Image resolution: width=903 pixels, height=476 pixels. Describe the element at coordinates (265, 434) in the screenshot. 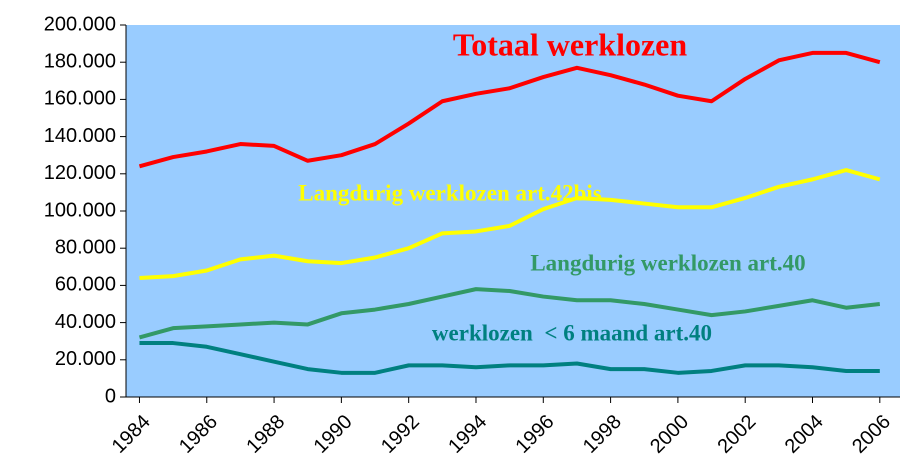

I see `x-tick-label: 1988` at that location.